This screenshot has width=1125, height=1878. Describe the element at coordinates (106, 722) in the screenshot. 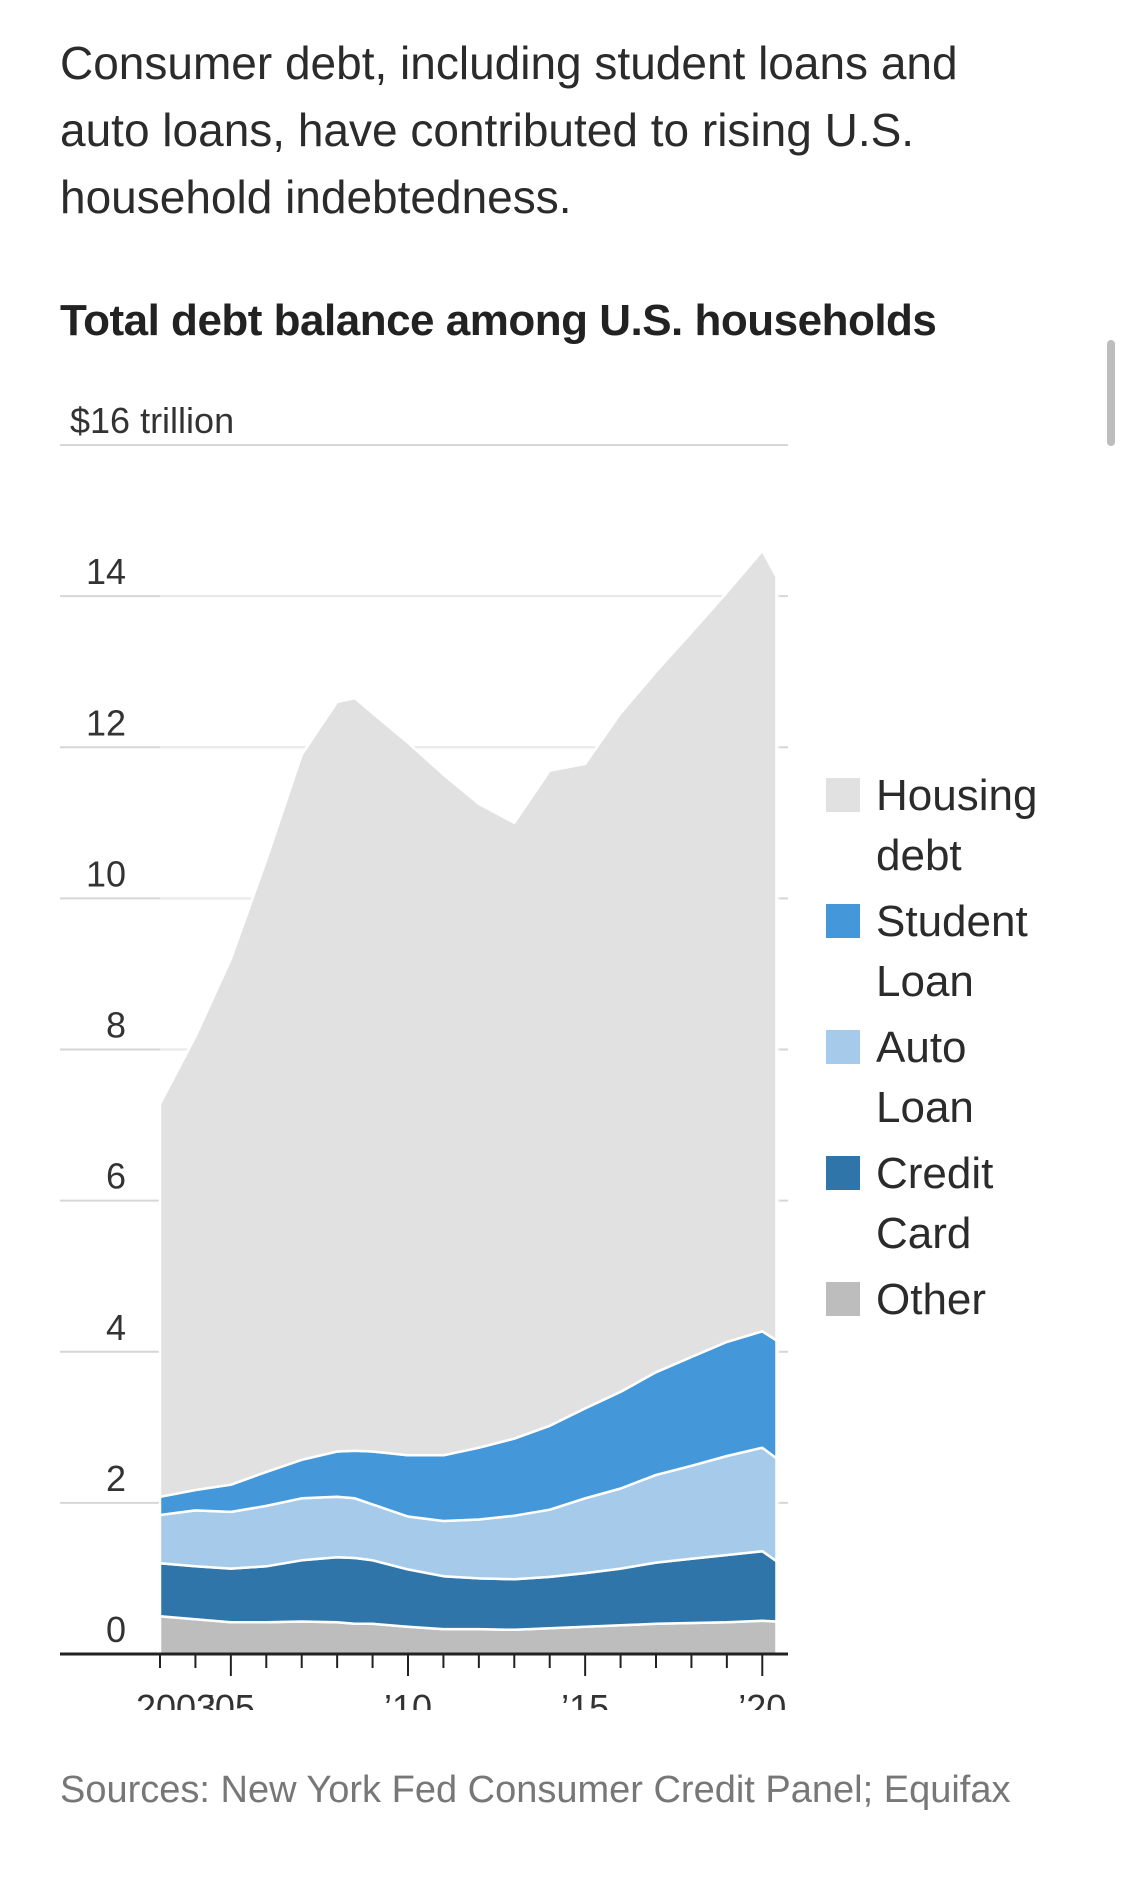

I see `y-tick-label-12: 12` at that location.